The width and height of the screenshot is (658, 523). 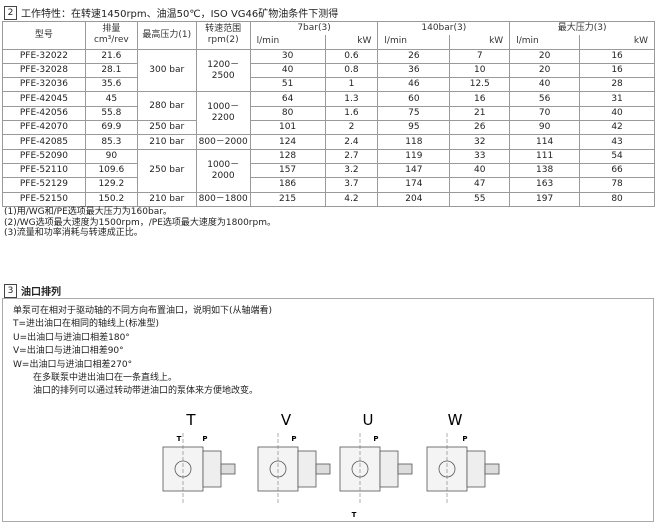 I want to click on value: 51, so click(x=287, y=85).